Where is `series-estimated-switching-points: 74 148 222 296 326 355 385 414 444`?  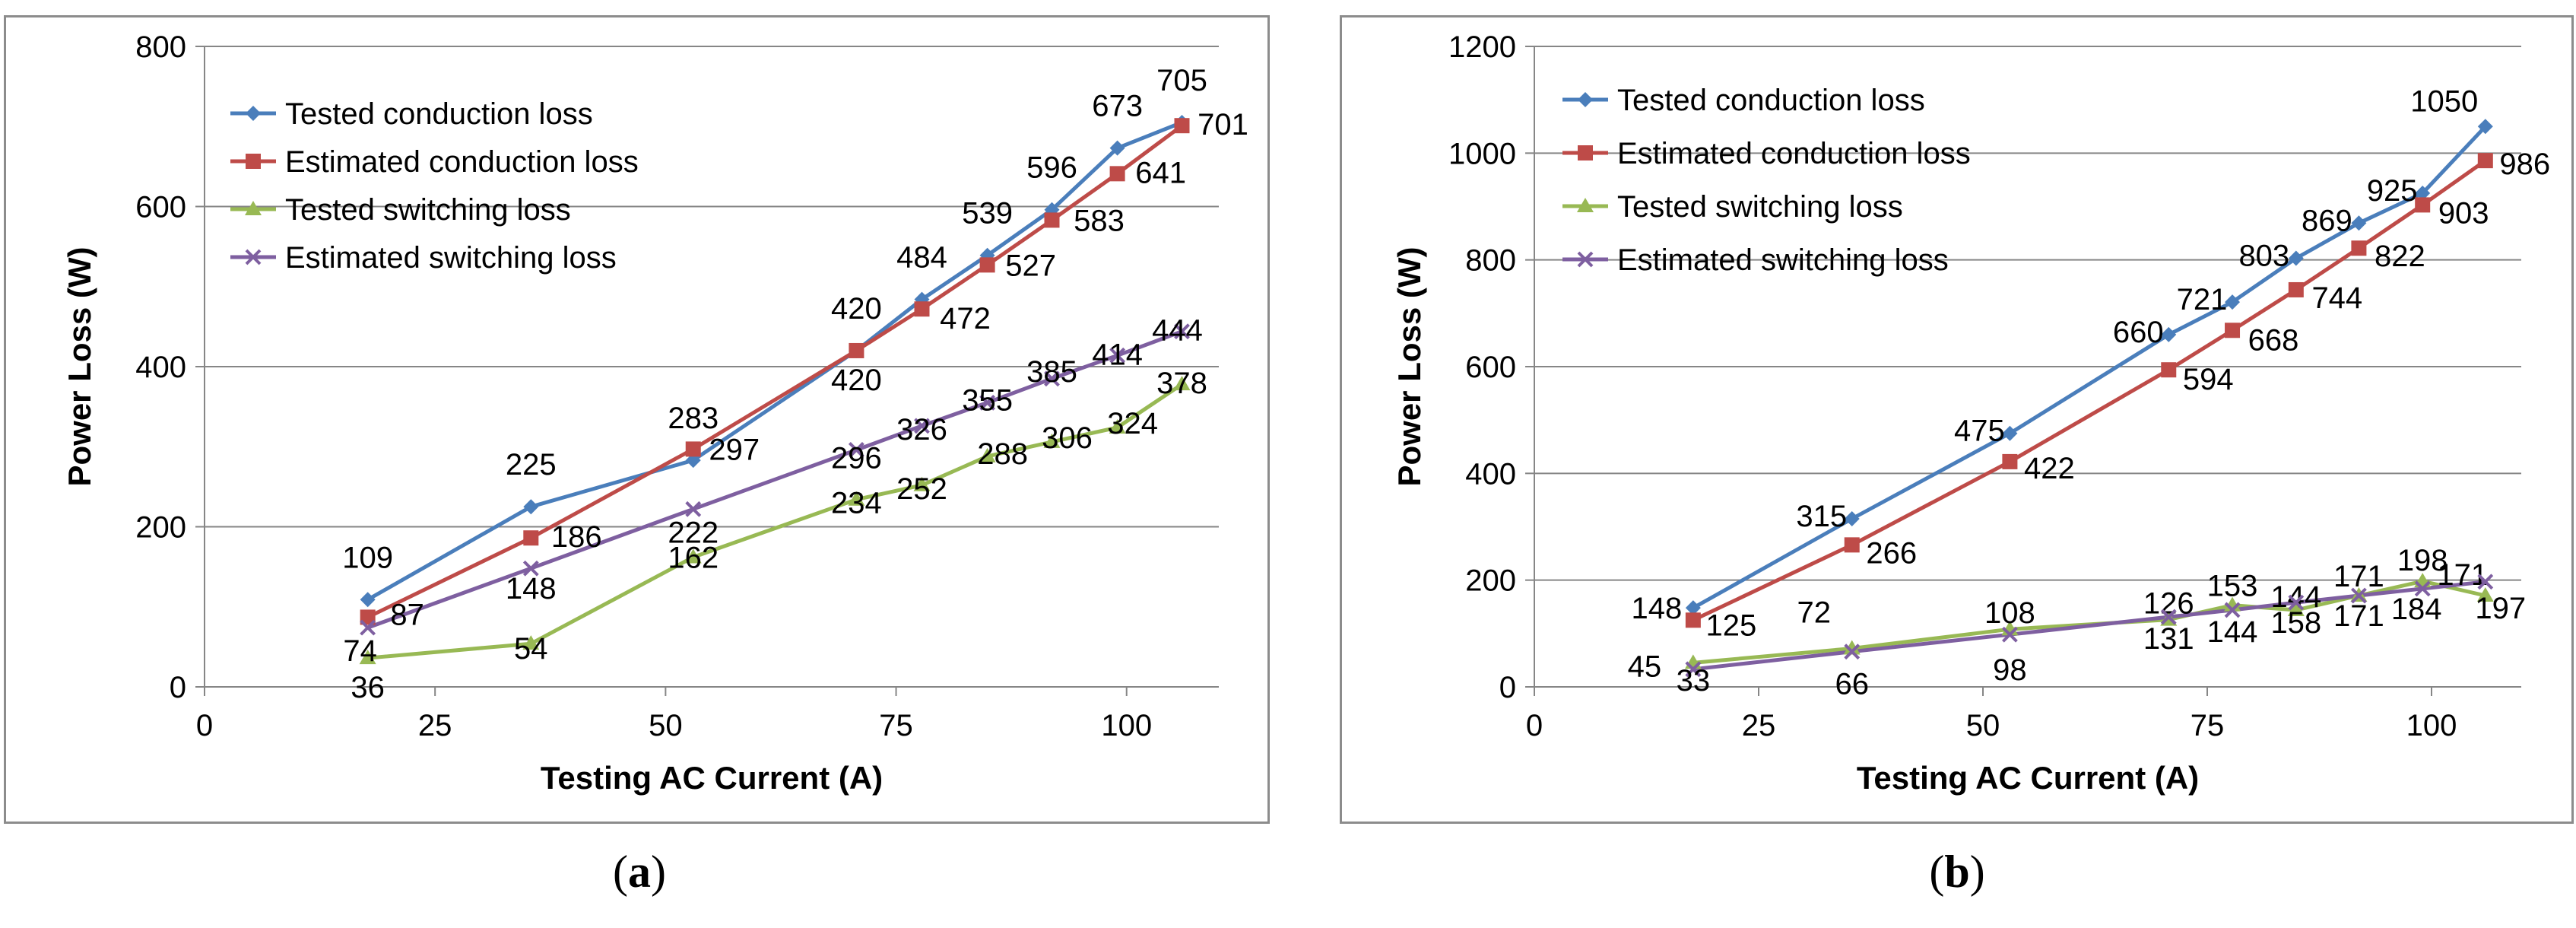 series-estimated-switching-points: 74 148 222 296 326 355 385 414 444 is located at coordinates (773, 491).